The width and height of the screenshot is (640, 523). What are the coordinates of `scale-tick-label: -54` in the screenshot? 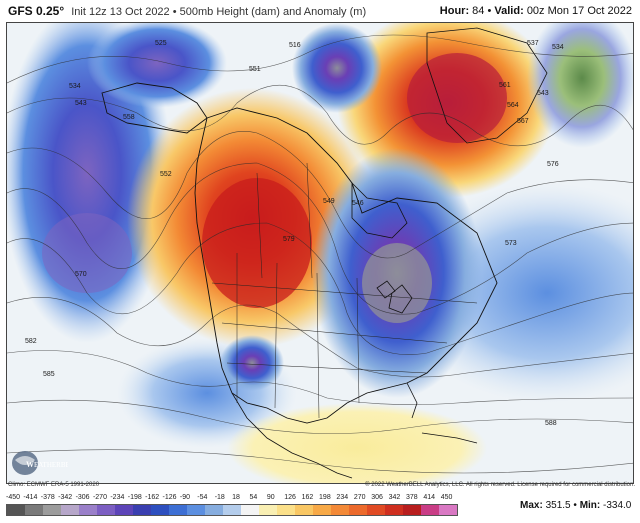 It's located at (202, 497).